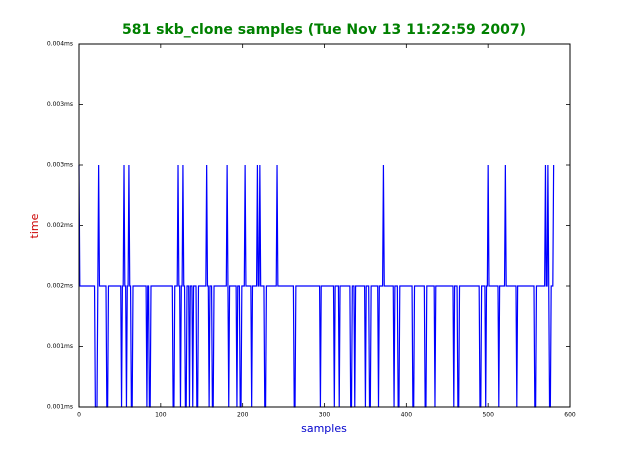 This screenshot has width=633, height=453. Describe the element at coordinates (325, 415) in the screenshot. I see `x-tick-label: 300` at that location.